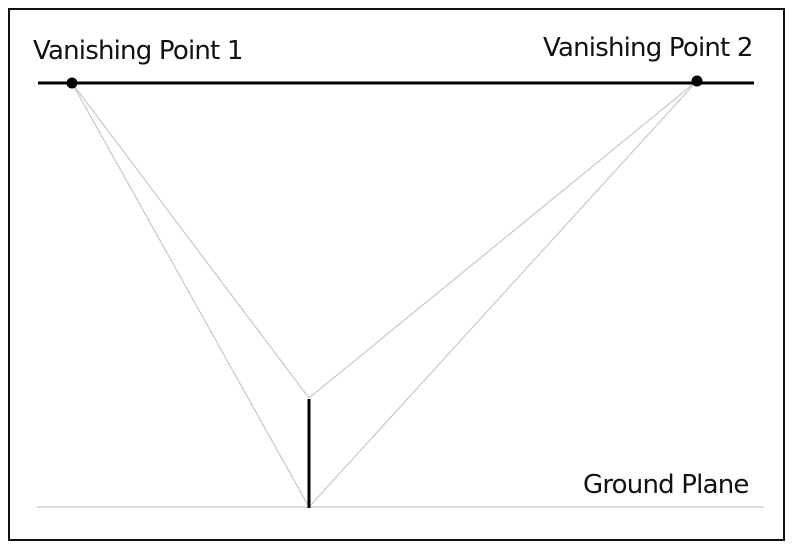 This screenshot has width=800, height=556. Describe the element at coordinates (666, 485) in the screenshot. I see `ground-plane-label: Ground Plane` at that location.